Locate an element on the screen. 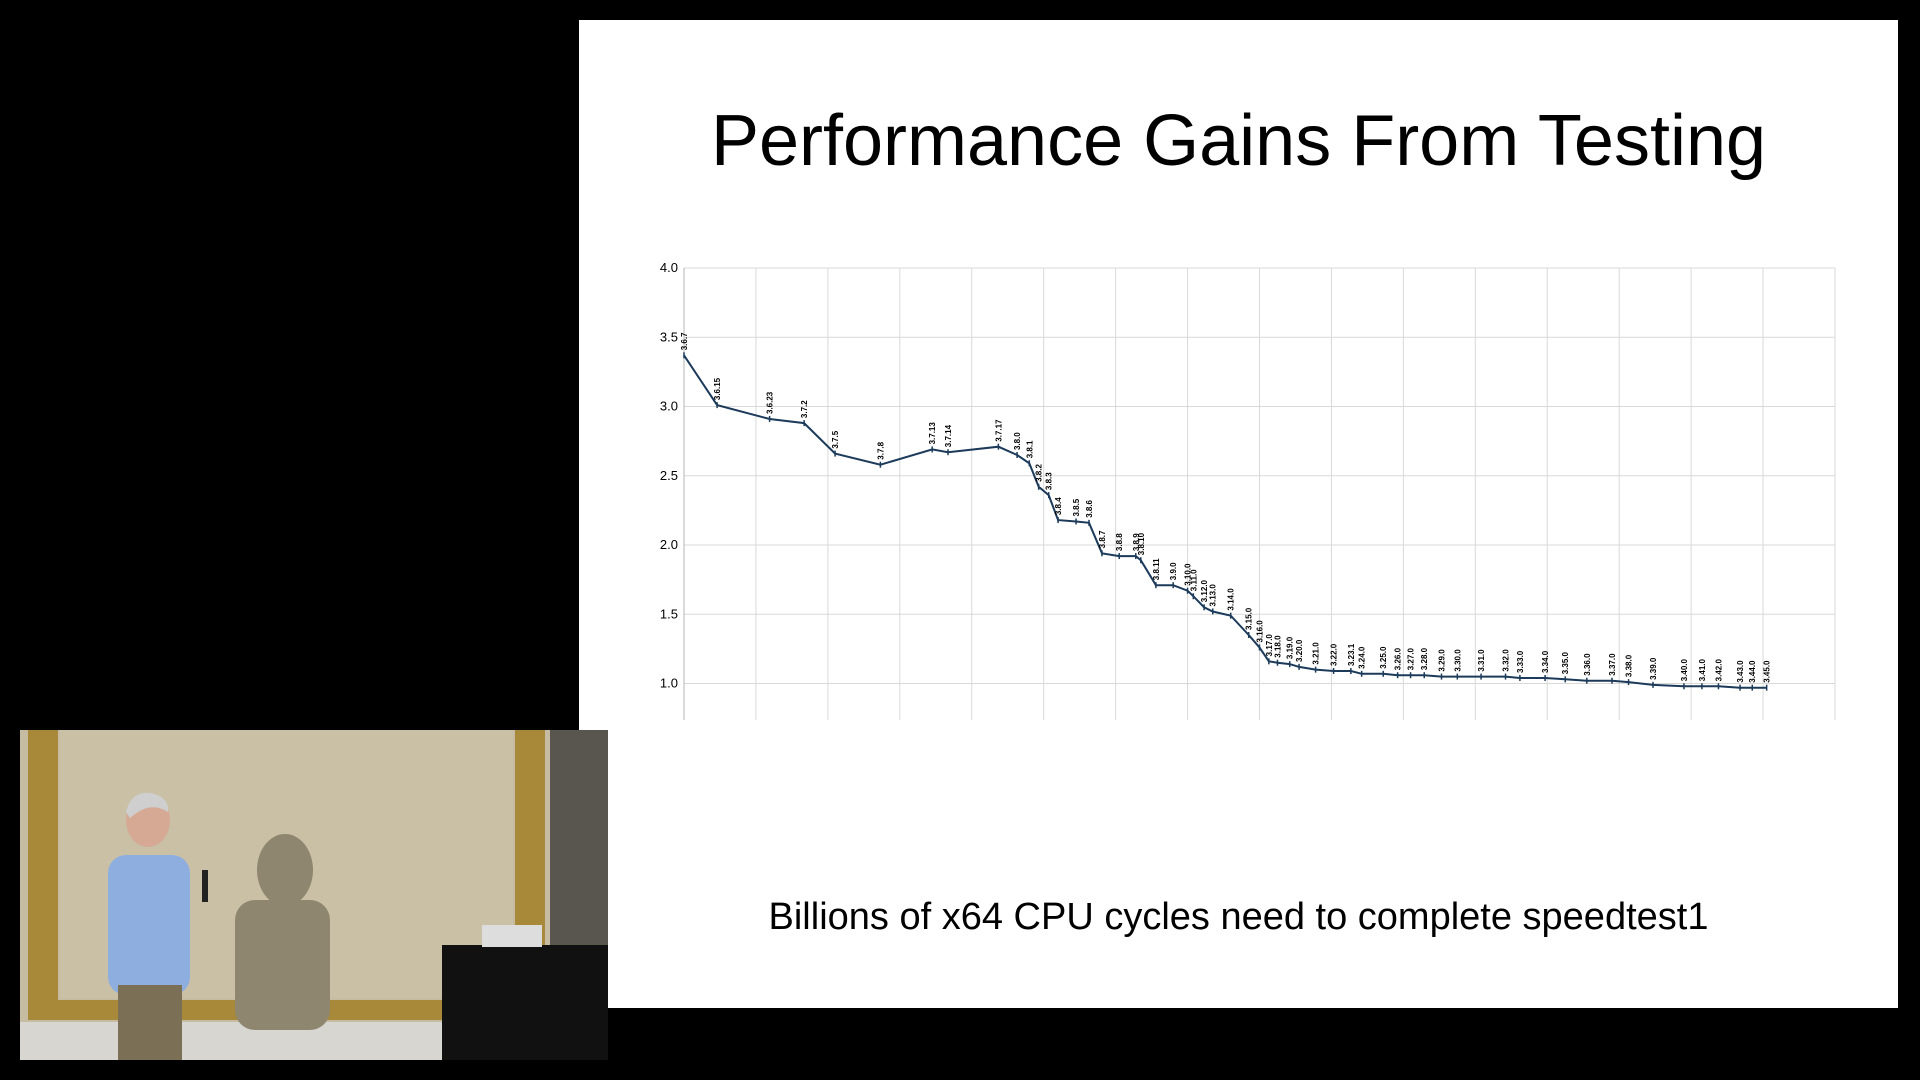  data-label: 3.8.2 is located at coordinates (1039, 473).